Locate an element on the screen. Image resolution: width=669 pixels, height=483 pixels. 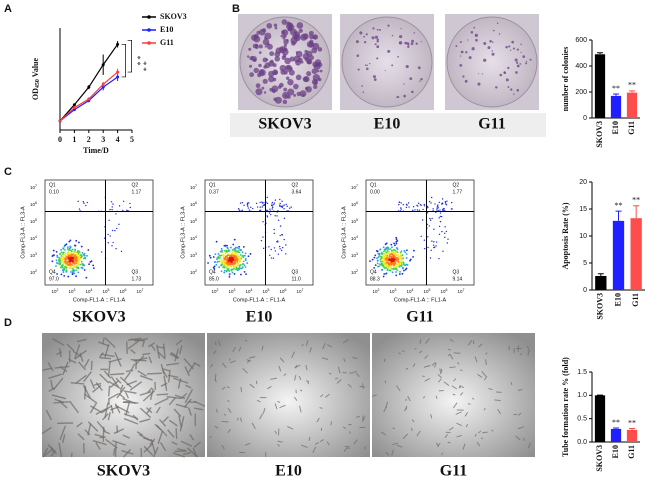
y-axis-label: Comp-FL3-A :: FL3-A is located at coordinates (344, 232).